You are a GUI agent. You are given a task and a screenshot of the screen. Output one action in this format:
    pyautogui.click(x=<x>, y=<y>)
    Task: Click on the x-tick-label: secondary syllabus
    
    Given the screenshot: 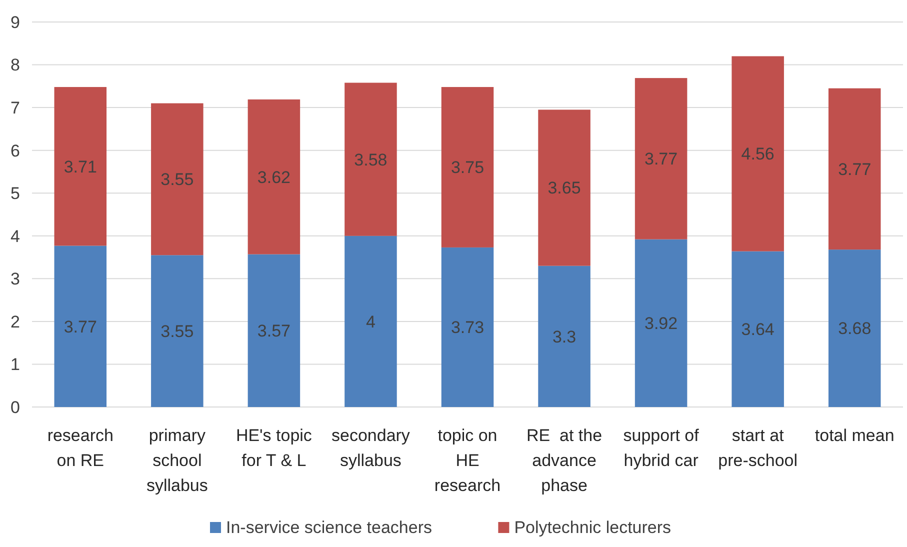 What is the action you would take?
    pyautogui.click(x=371, y=448)
    